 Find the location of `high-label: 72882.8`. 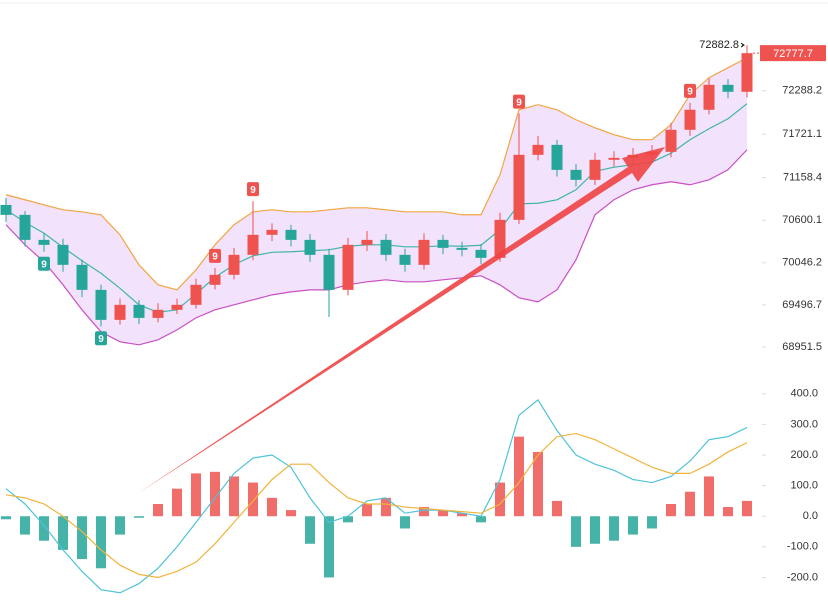

high-label: 72882.8 is located at coordinates (719, 45).